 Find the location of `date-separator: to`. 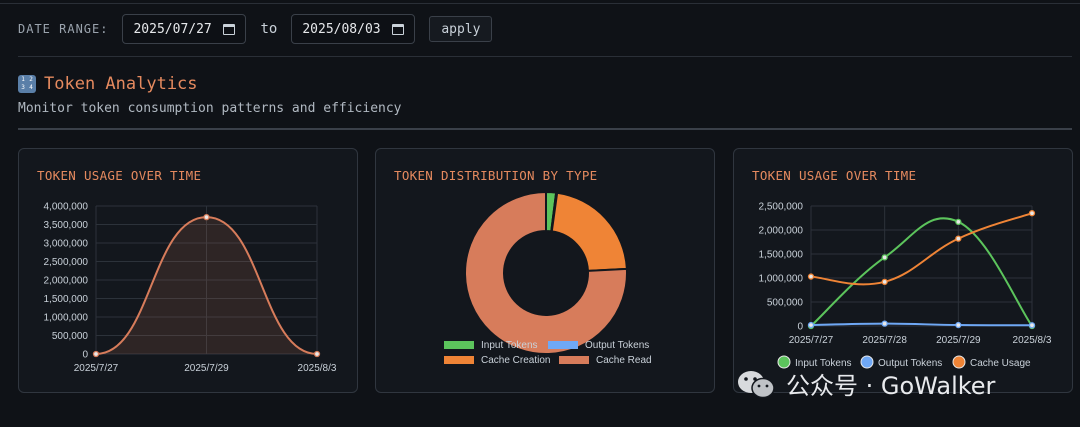

date-separator: to is located at coordinates (269, 29).